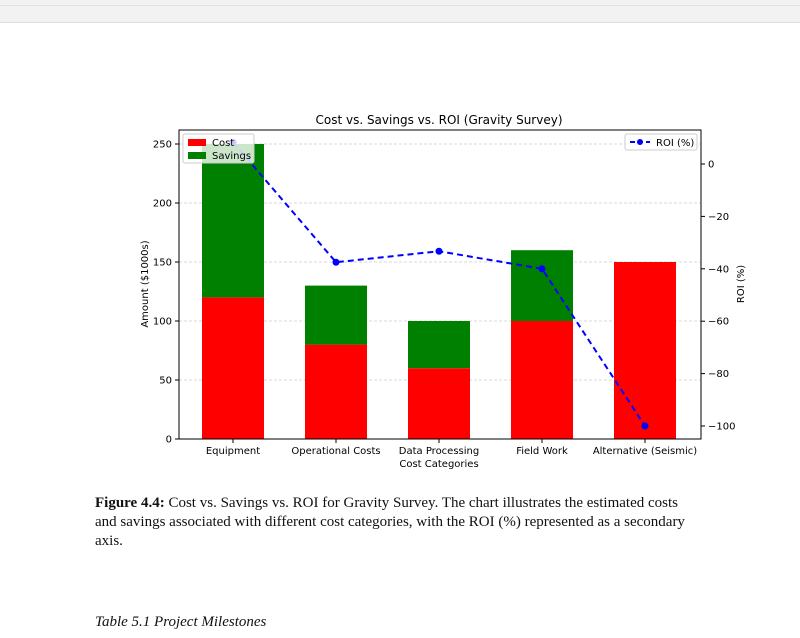  I want to click on y2-tick-label-0: 0, so click(711, 165).